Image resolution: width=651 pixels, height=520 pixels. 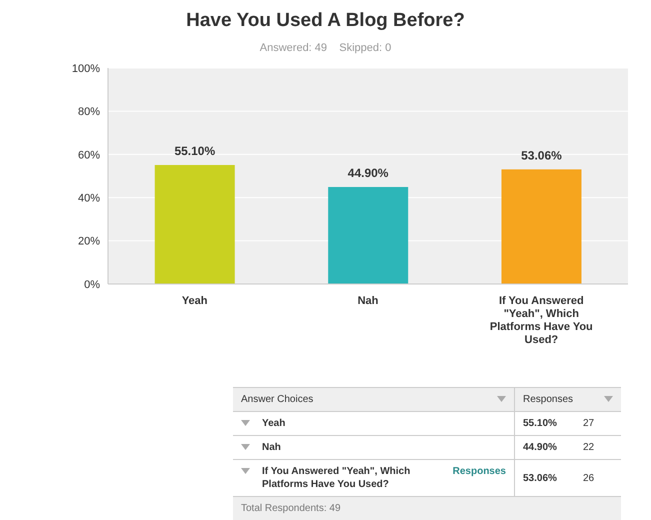 What do you see at coordinates (598, 478) in the screenshot?
I see `data-label: 26` at bounding box center [598, 478].